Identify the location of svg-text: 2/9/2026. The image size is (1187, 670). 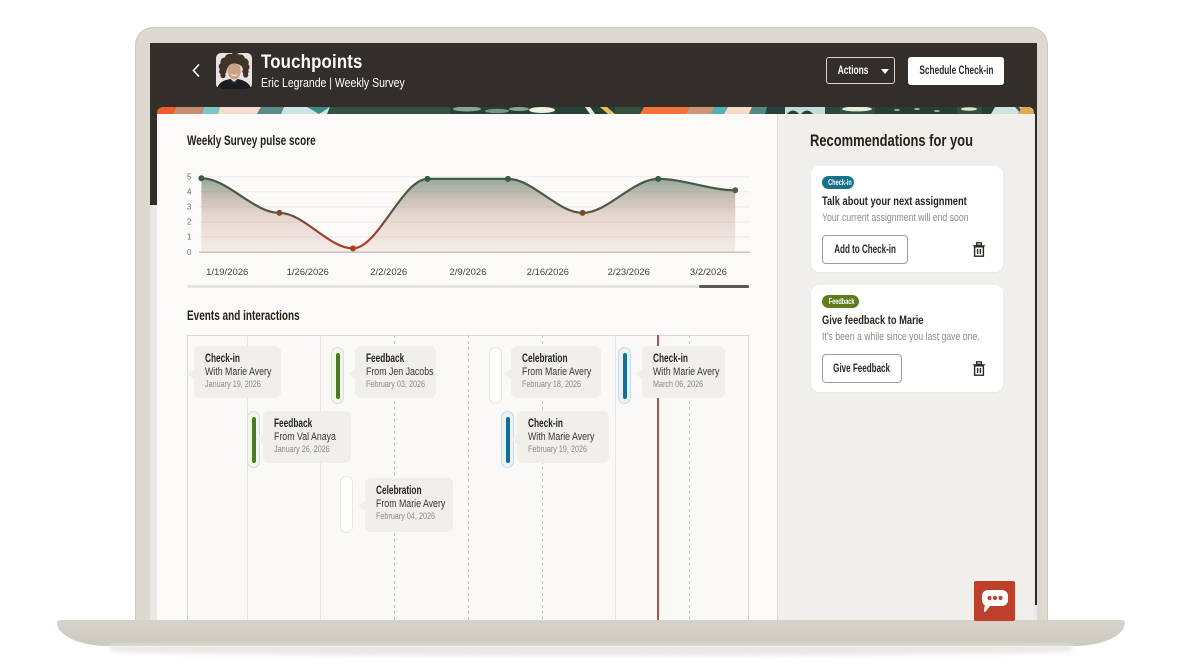
(468, 272).